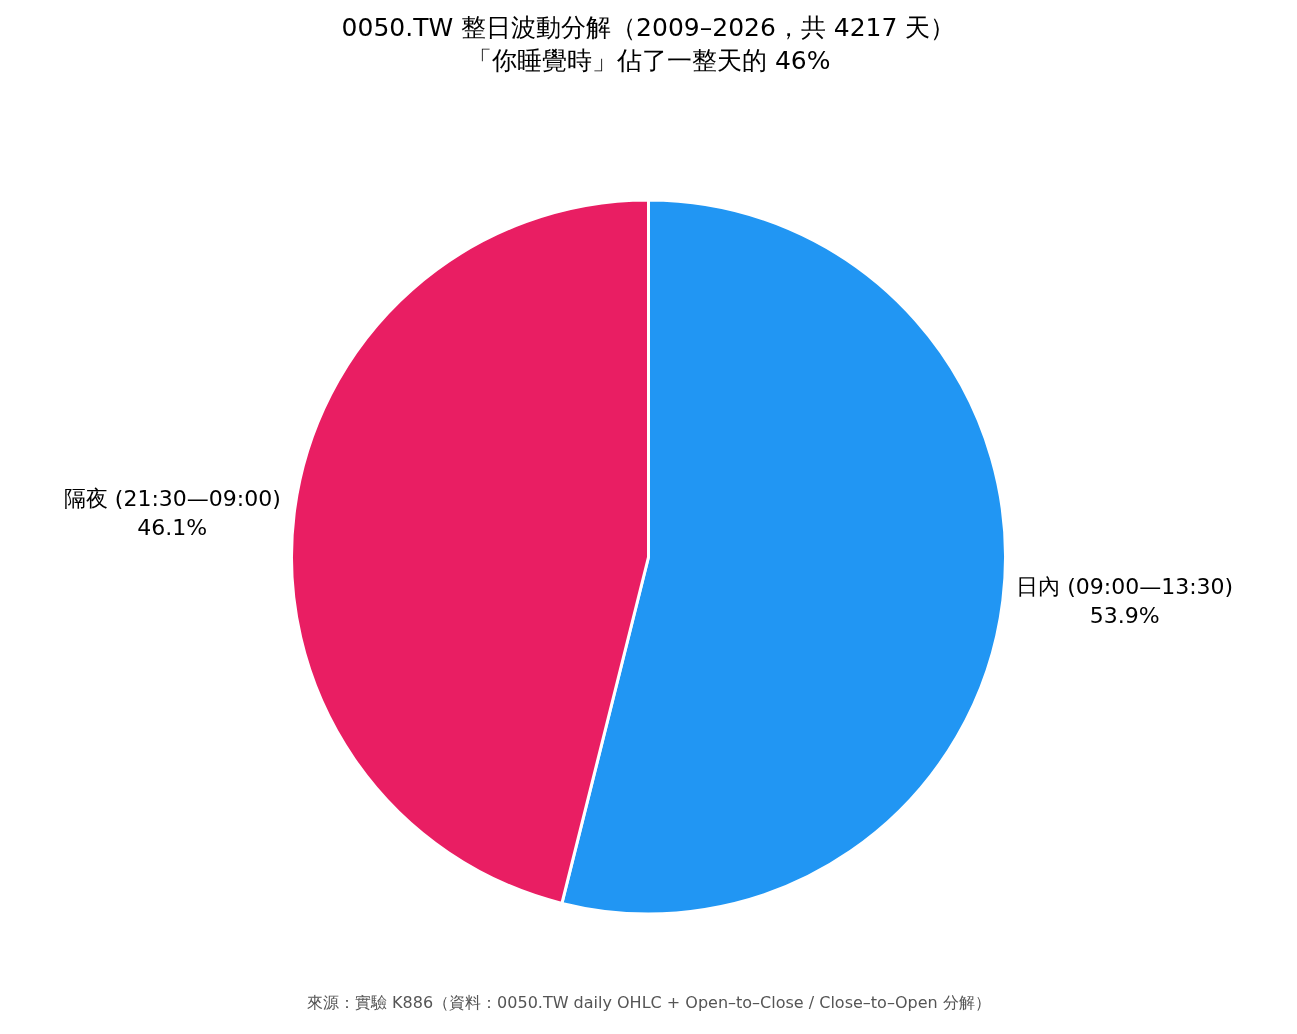  I want to click on chart-subtitle: 「你睡覺時」佔了一整天的 46%, so click(649, 60).